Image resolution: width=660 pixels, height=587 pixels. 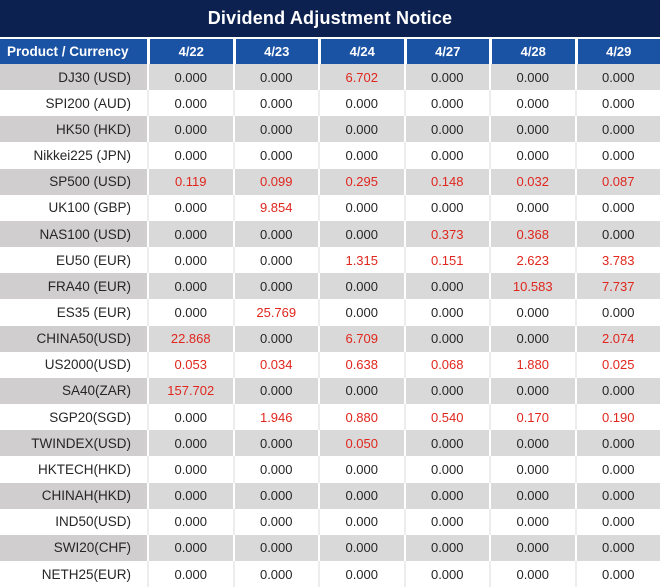 I want to click on table-row: DJ30 (USD) 0.000 0.000 6.702 0.000 0.000 0.000, so click(x=330, y=77).